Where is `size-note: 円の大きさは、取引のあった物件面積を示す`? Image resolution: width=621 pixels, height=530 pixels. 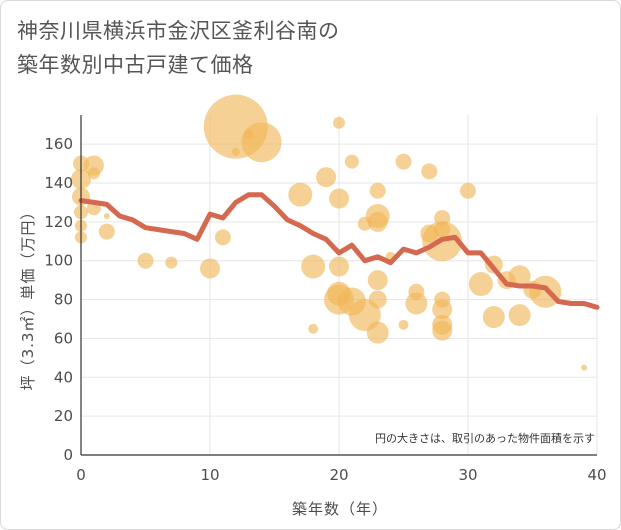
size-note: 円の大きさは、取引のあった物件面積を示す is located at coordinates (485, 438).